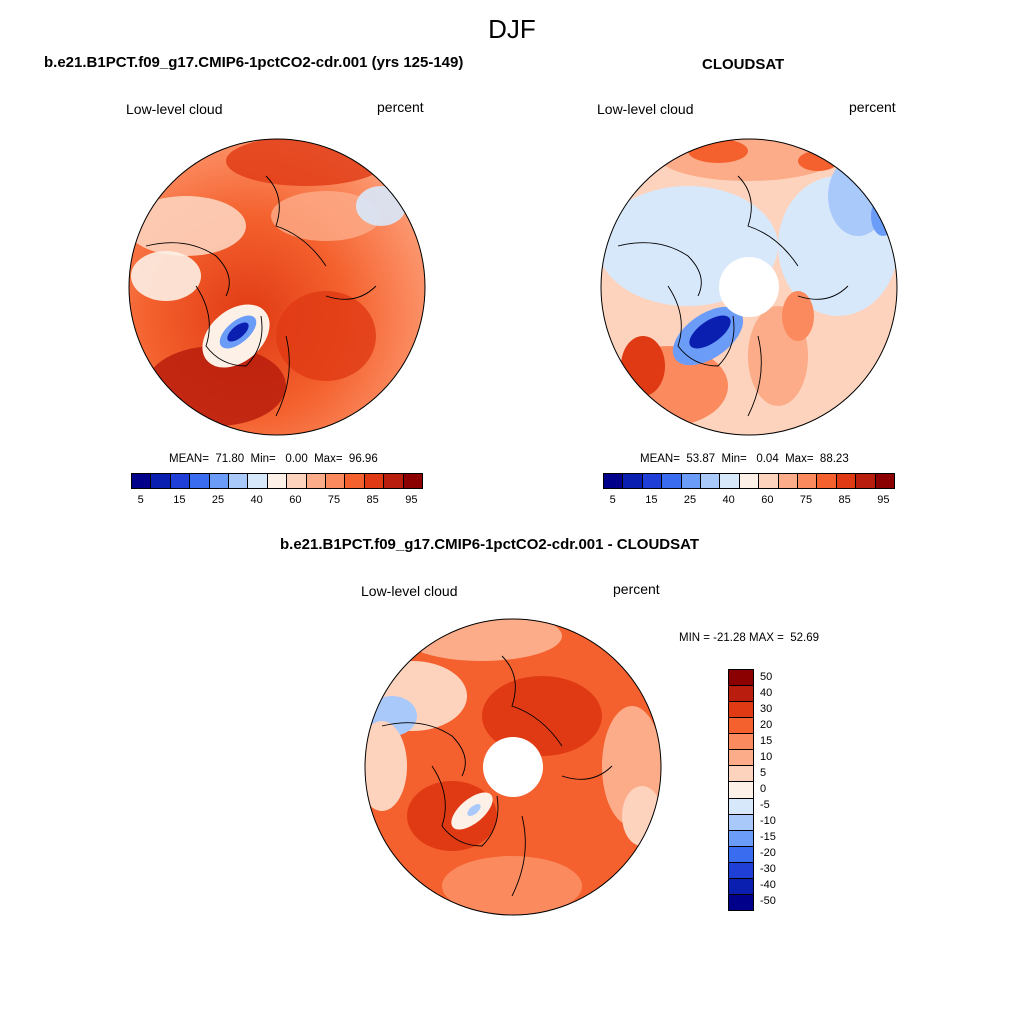 The image size is (1024, 1024). What do you see at coordinates (512, 29) in the screenshot?
I see `season-title: DJF` at bounding box center [512, 29].